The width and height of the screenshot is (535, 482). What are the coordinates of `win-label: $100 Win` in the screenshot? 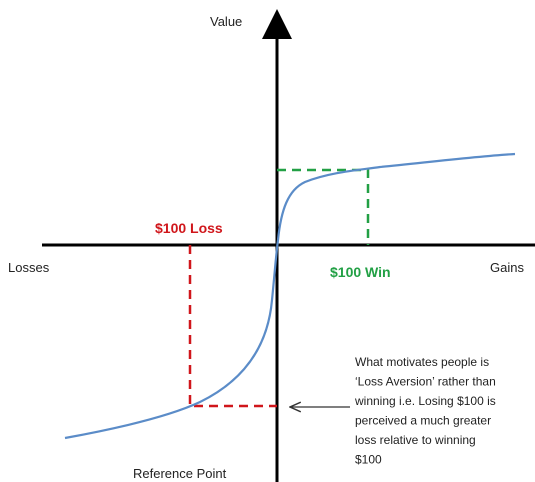 It's located at (360, 272).